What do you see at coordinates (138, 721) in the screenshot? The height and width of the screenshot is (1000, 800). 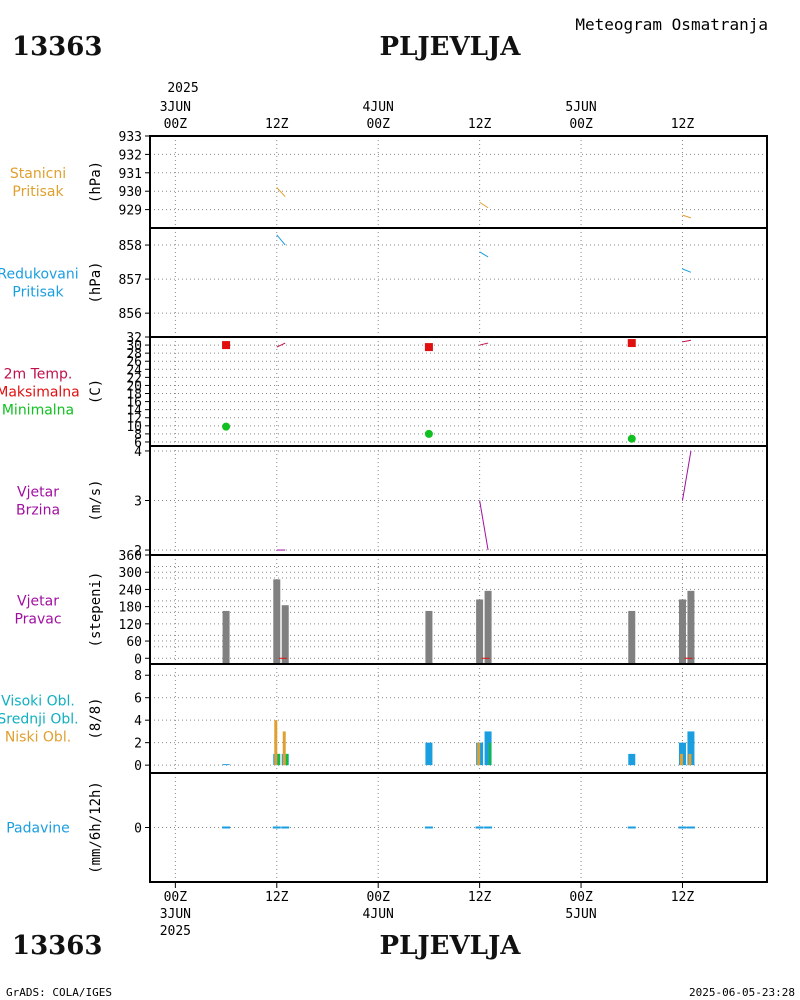 I see `clouds-ytick-label: 4` at bounding box center [138, 721].